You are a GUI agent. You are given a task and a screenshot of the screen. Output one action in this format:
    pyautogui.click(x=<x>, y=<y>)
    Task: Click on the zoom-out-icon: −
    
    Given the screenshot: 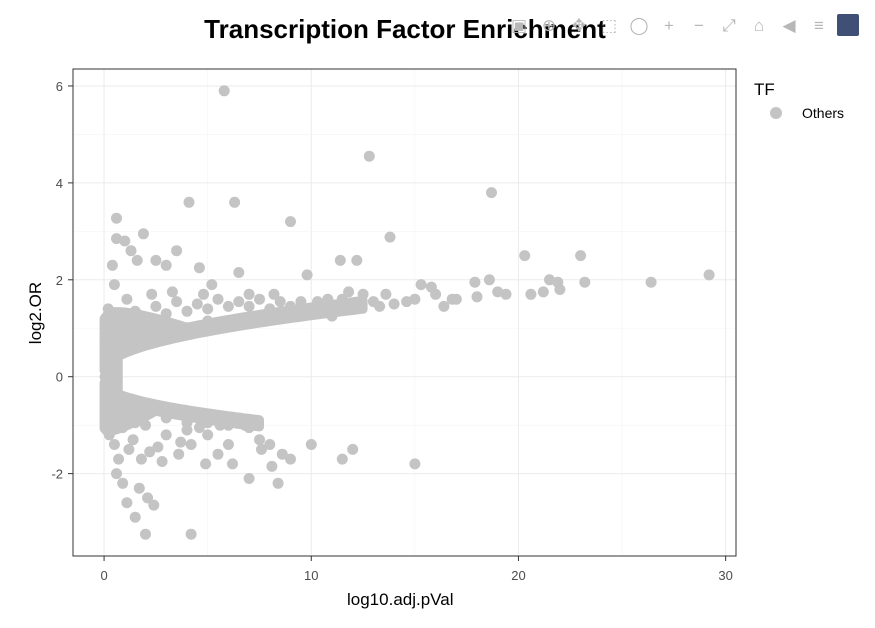 What is the action you would take?
    pyautogui.click(x=699, y=25)
    